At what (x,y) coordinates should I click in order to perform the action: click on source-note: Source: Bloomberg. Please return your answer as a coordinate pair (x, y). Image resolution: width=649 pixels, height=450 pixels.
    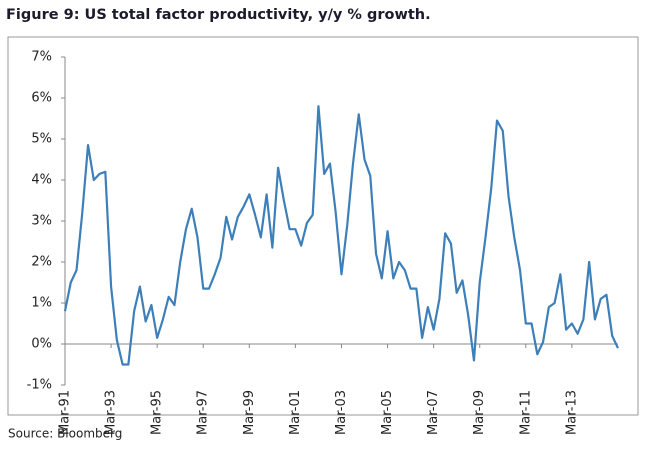
    Looking at the image, I should click on (65, 434).